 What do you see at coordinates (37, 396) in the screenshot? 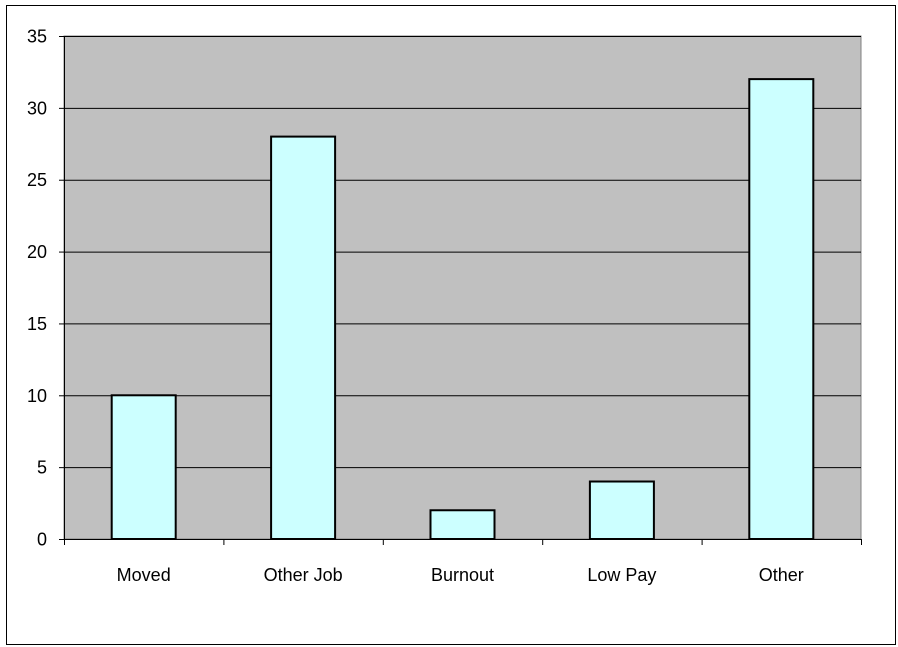
I see `y-tick-label-10: 10` at bounding box center [37, 396].